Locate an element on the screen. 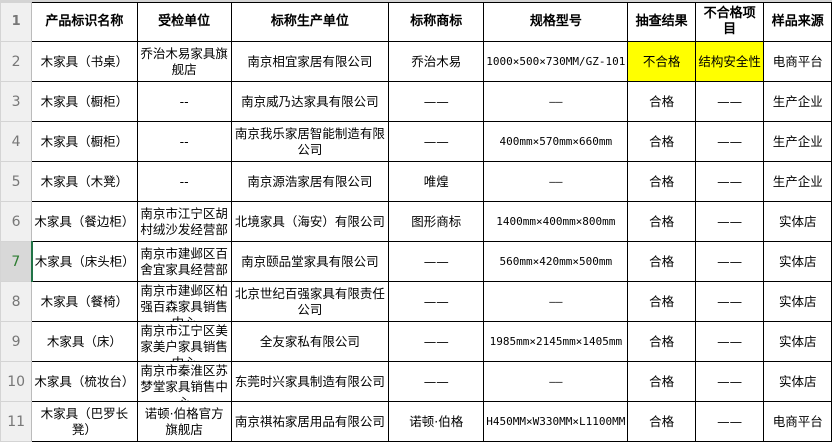  header-result: 抽查结果 is located at coordinates (661, 22).